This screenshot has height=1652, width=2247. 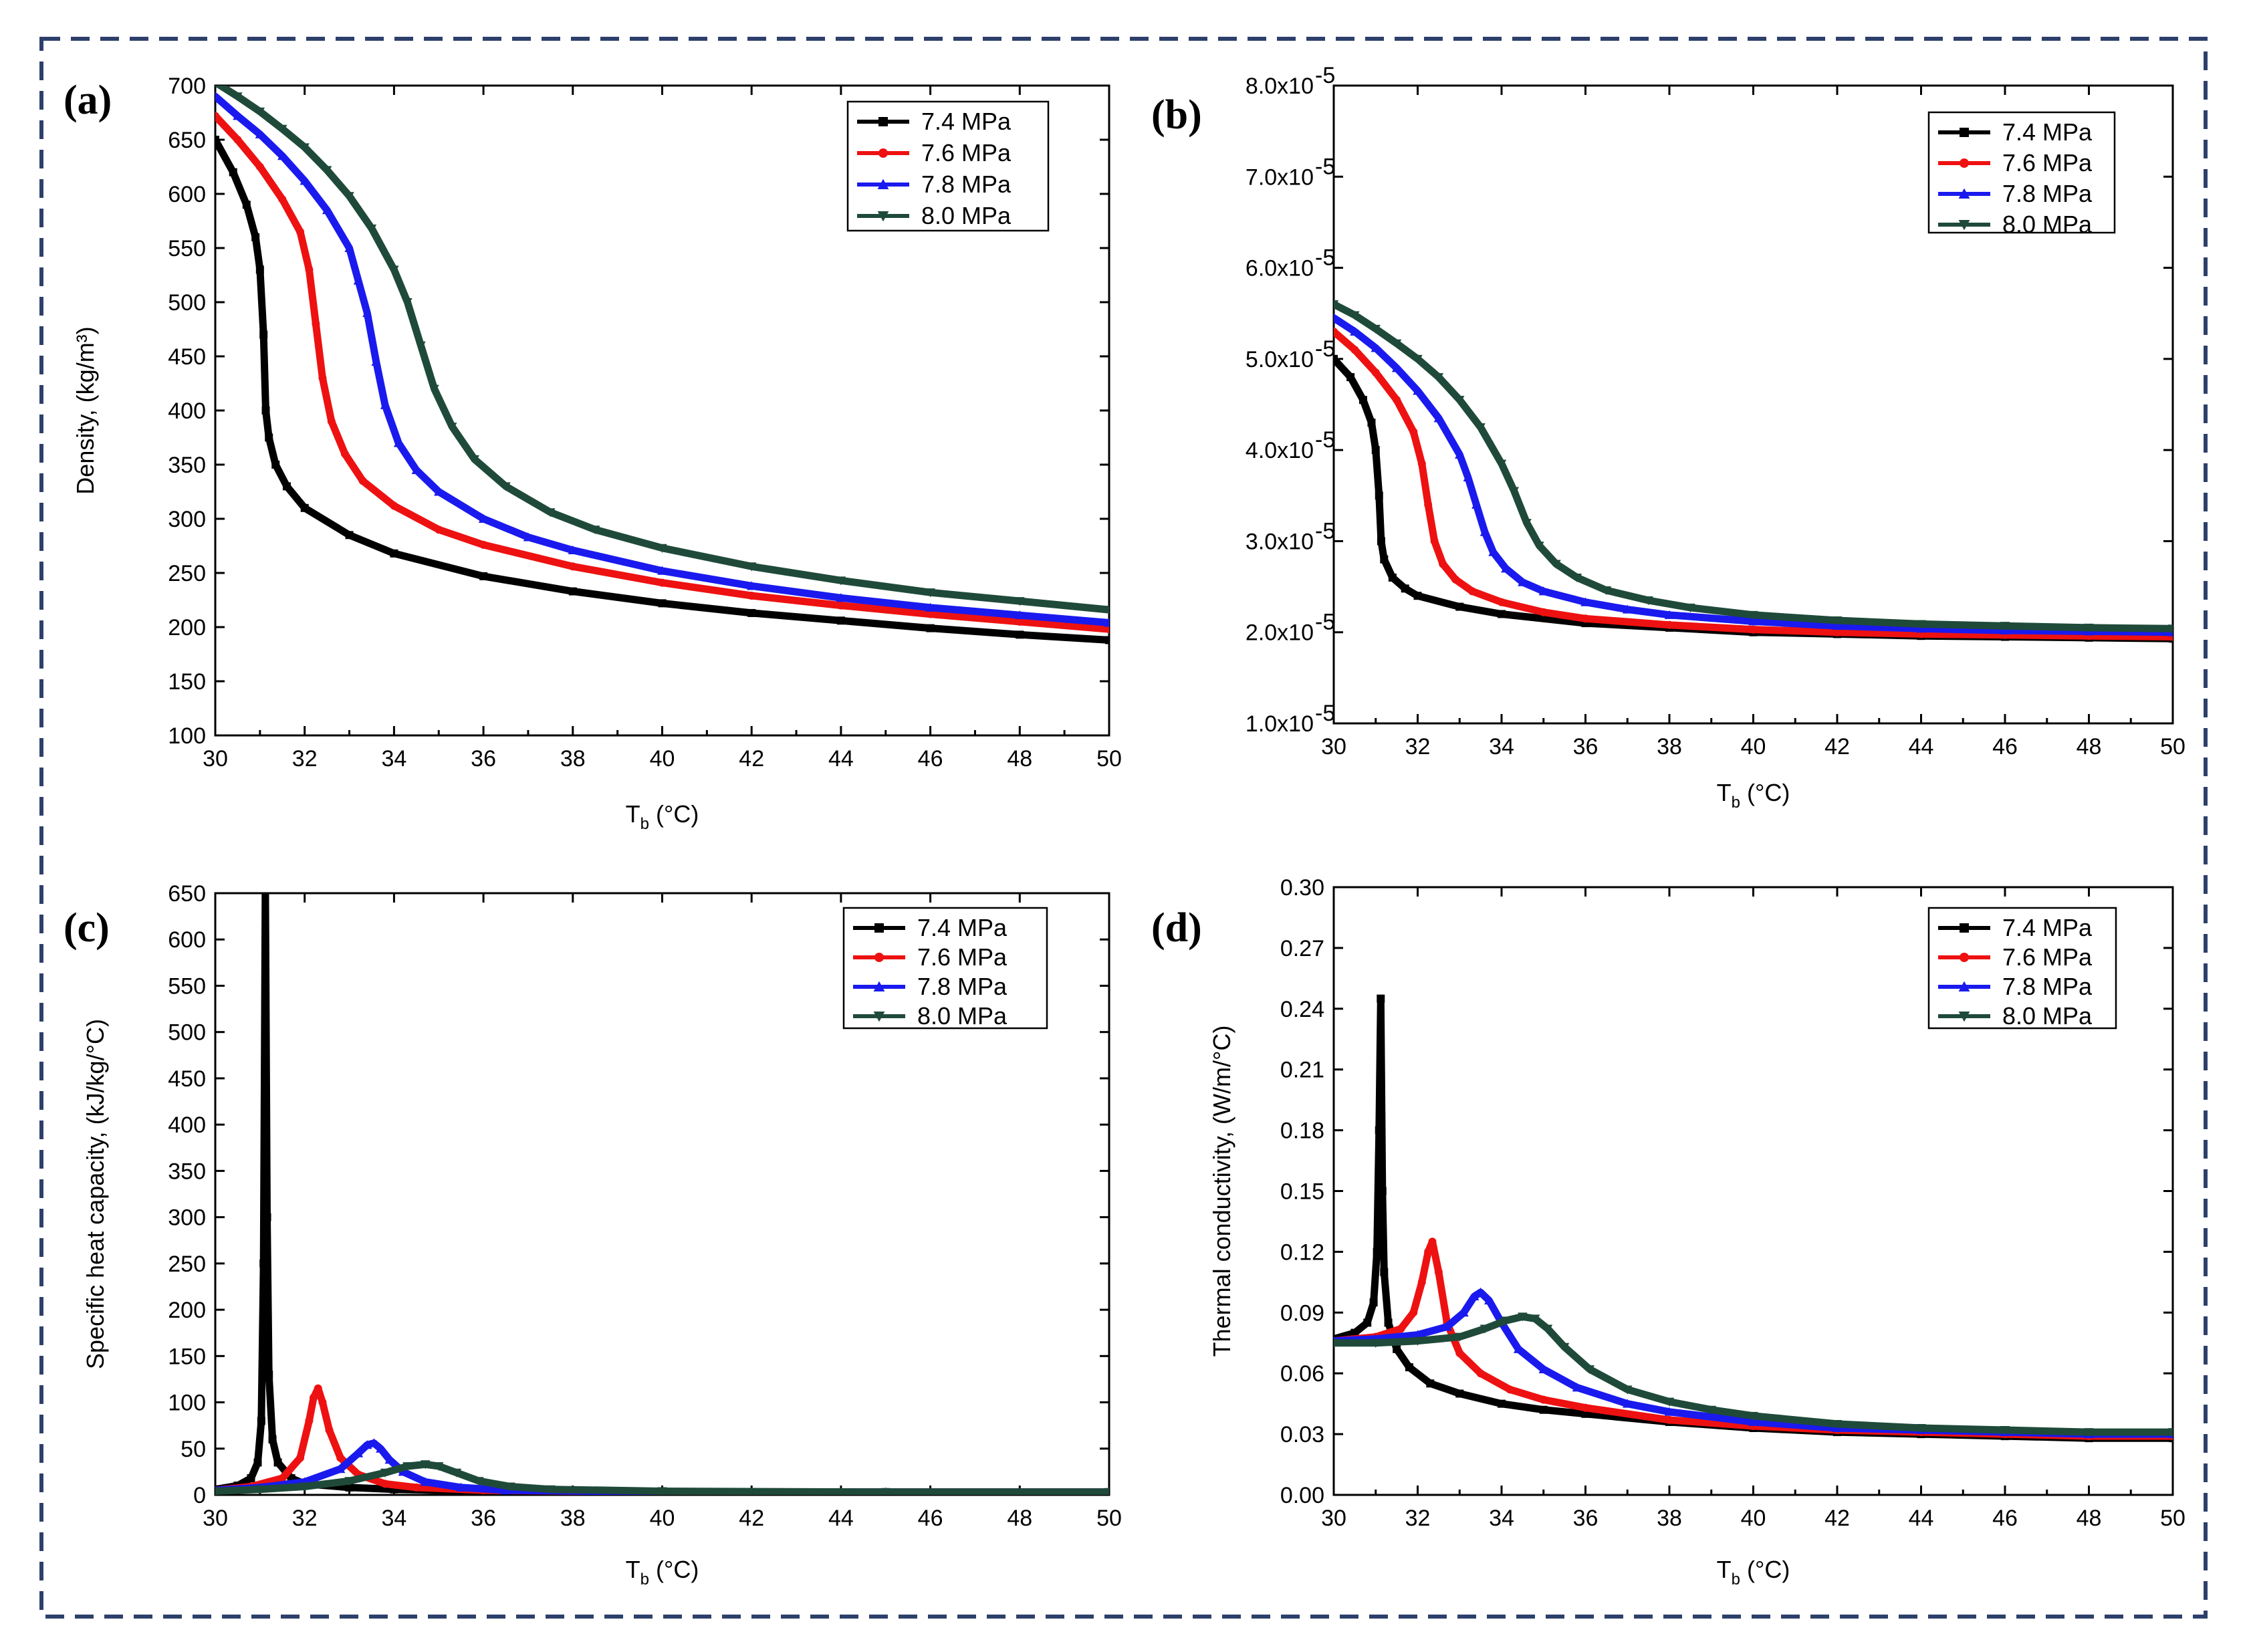 I want to click on x-tick-label: 32, so click(x=1418, y=1518).